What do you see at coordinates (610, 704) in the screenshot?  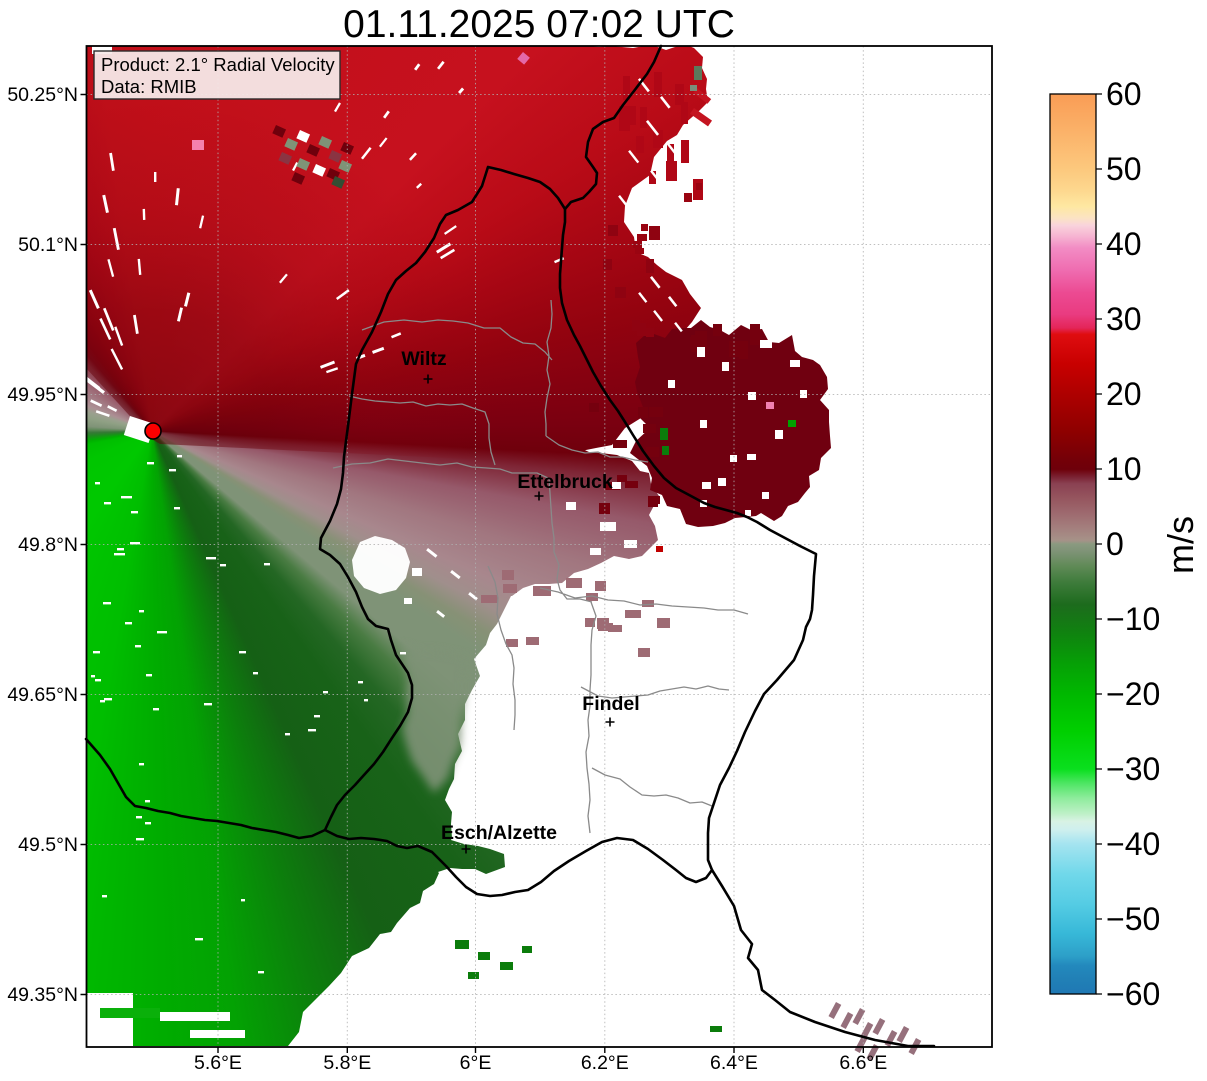 I see `svg-text: Findel` at bounding box center [610, 704].